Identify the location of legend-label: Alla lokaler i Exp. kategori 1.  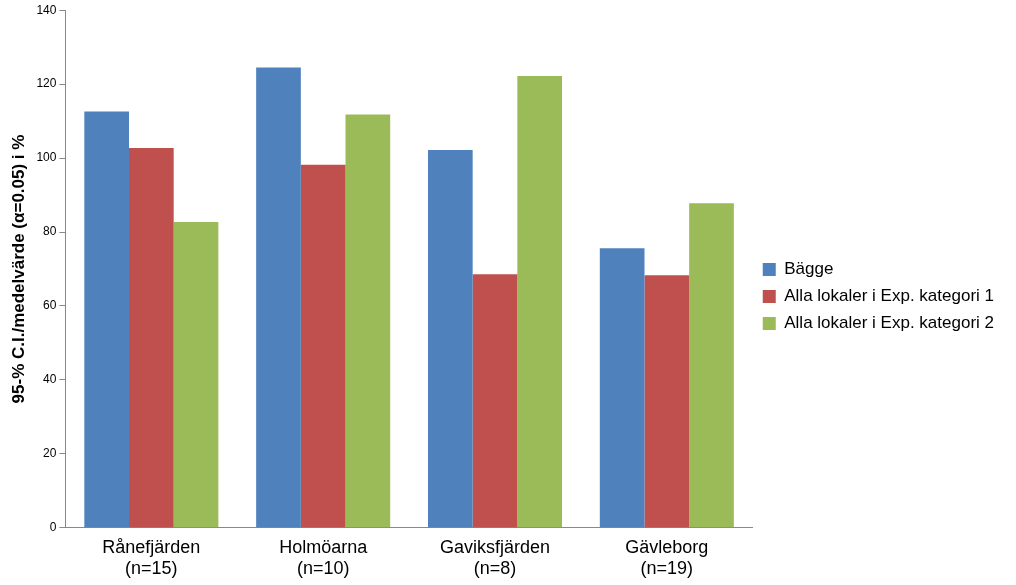
(889, 296).